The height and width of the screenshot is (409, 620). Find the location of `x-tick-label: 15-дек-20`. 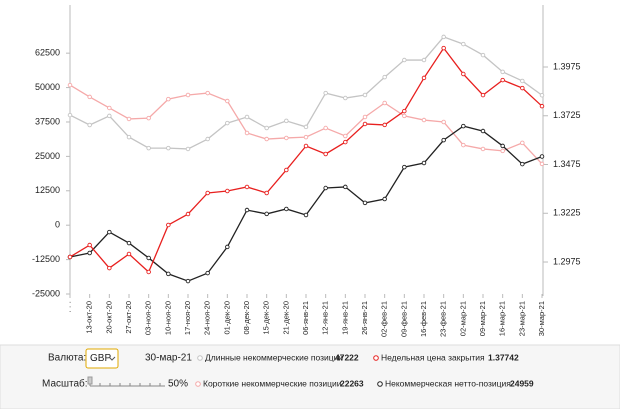

x-tick-label: 15-дек-20 is located at coordinates (266, 318).